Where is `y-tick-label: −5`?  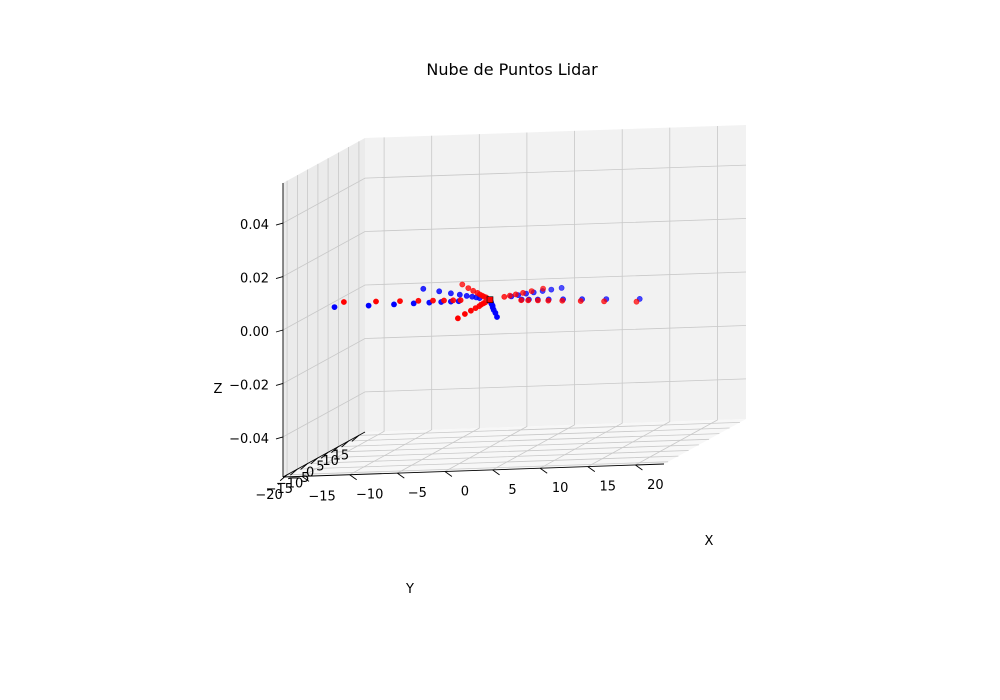
y-tick-label: −5 is located at coordinates (299, 478).